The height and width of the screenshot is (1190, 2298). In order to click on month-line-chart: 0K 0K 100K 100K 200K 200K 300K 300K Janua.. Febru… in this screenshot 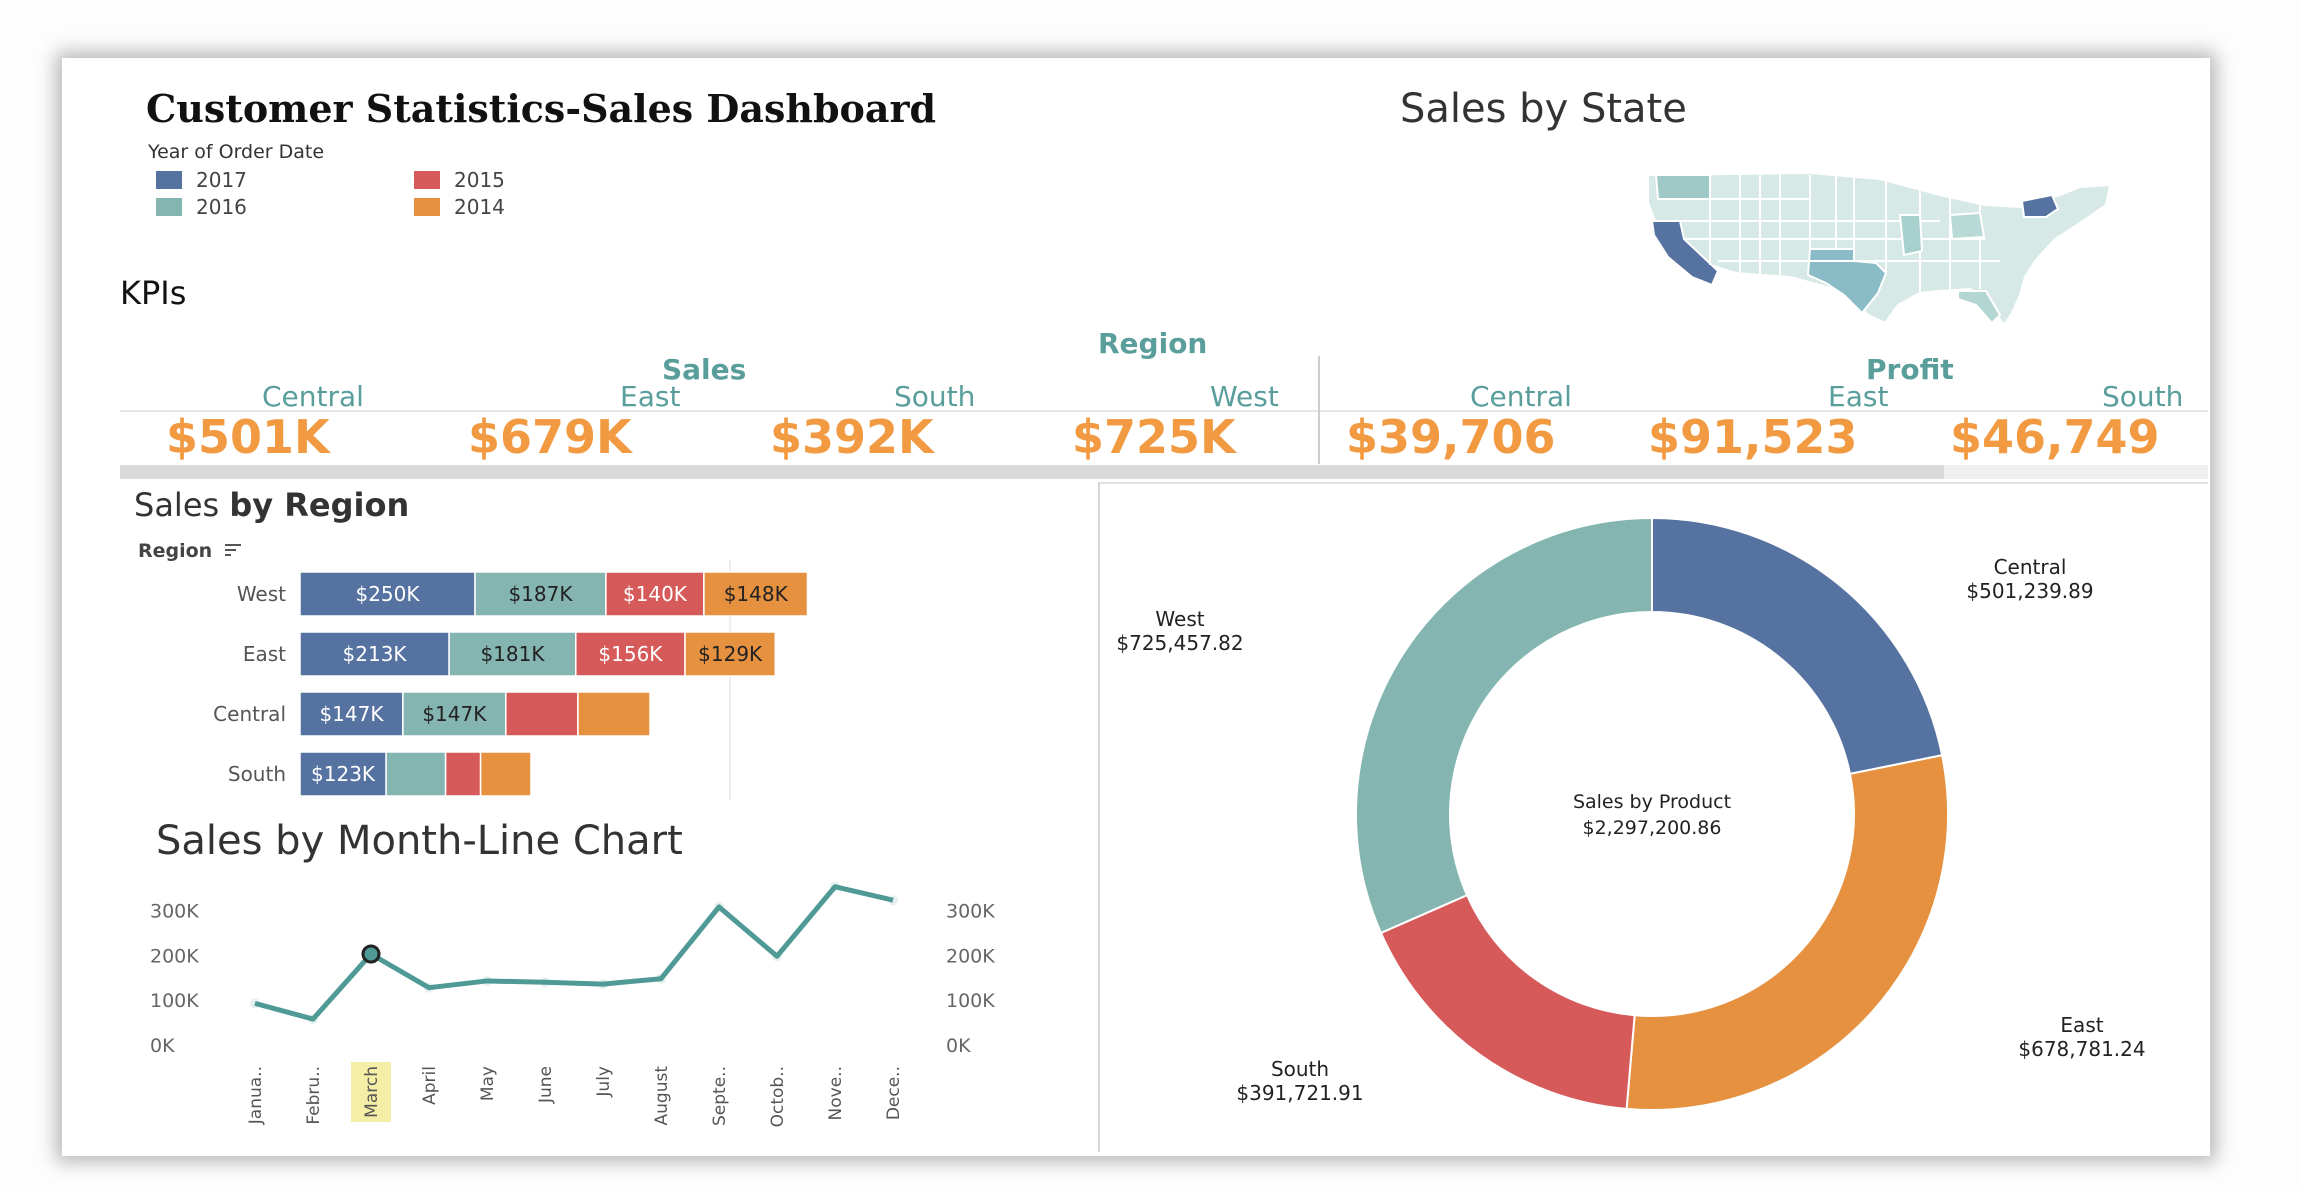, I will do `click(590, 1010)`.